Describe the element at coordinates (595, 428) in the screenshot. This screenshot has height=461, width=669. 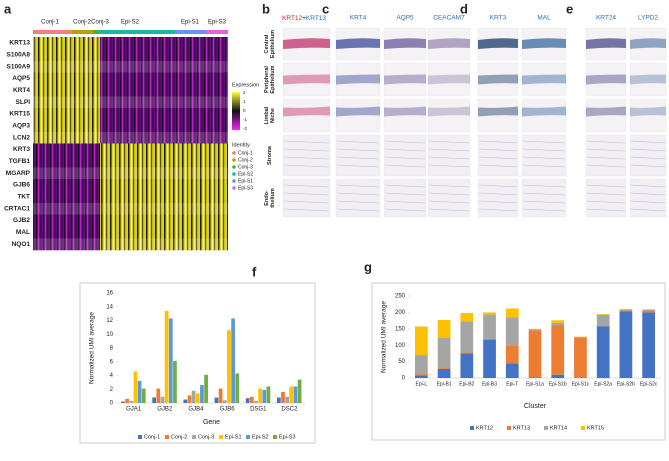
I see `legend-label: KRT15` at that location.